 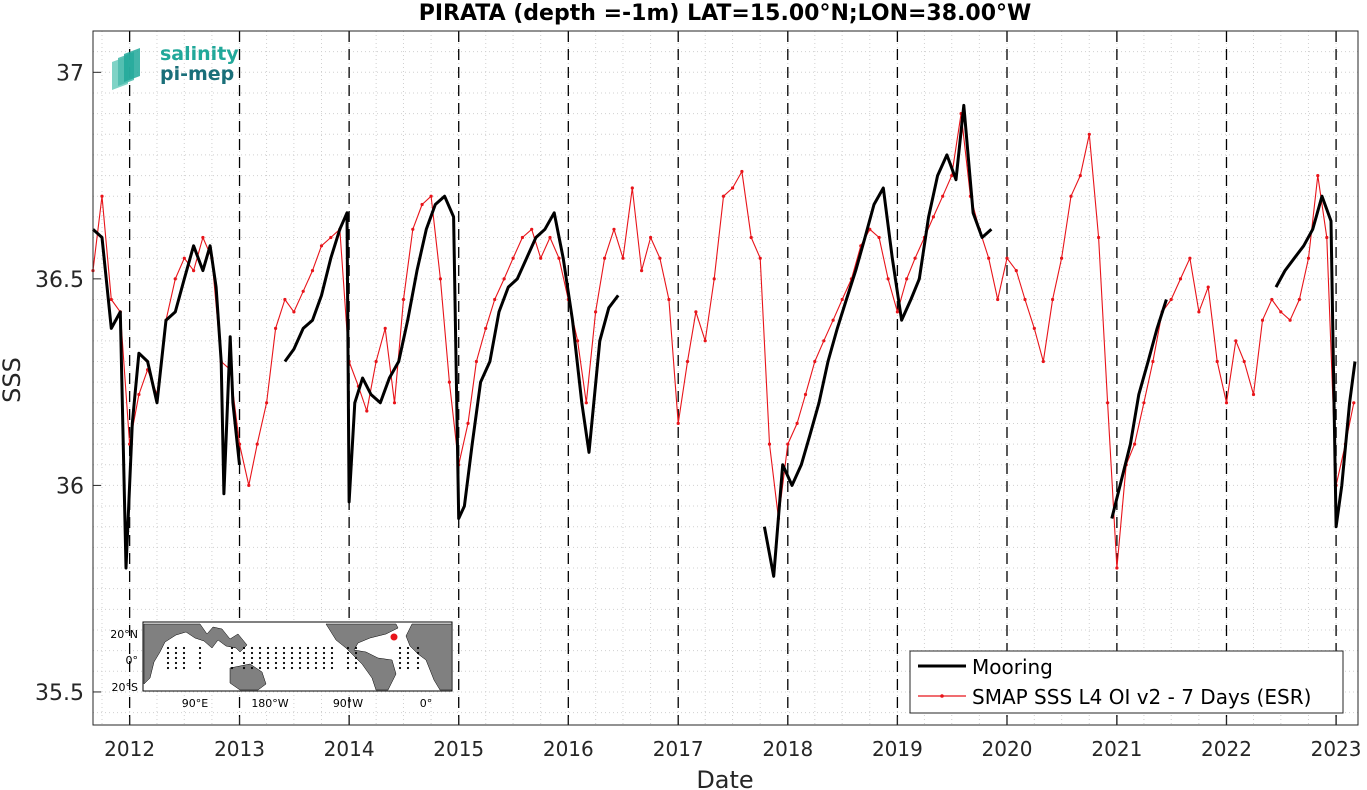 I want to click on x-tick-label-2012: 2012, so click(x=129, y=749).